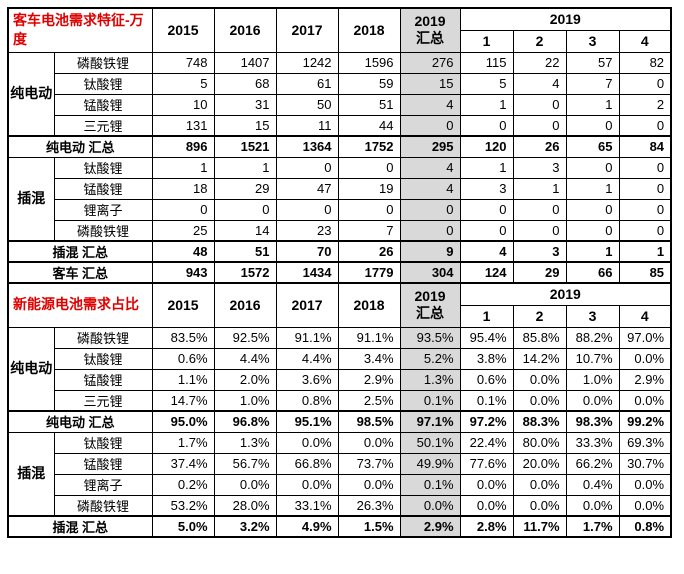 The width and height of the screenshot is (684, 574). I want to click on grand-total-row: 客车 汇总 943 1572 1434 1779 304 124 29 66 85, so click(339, 272).